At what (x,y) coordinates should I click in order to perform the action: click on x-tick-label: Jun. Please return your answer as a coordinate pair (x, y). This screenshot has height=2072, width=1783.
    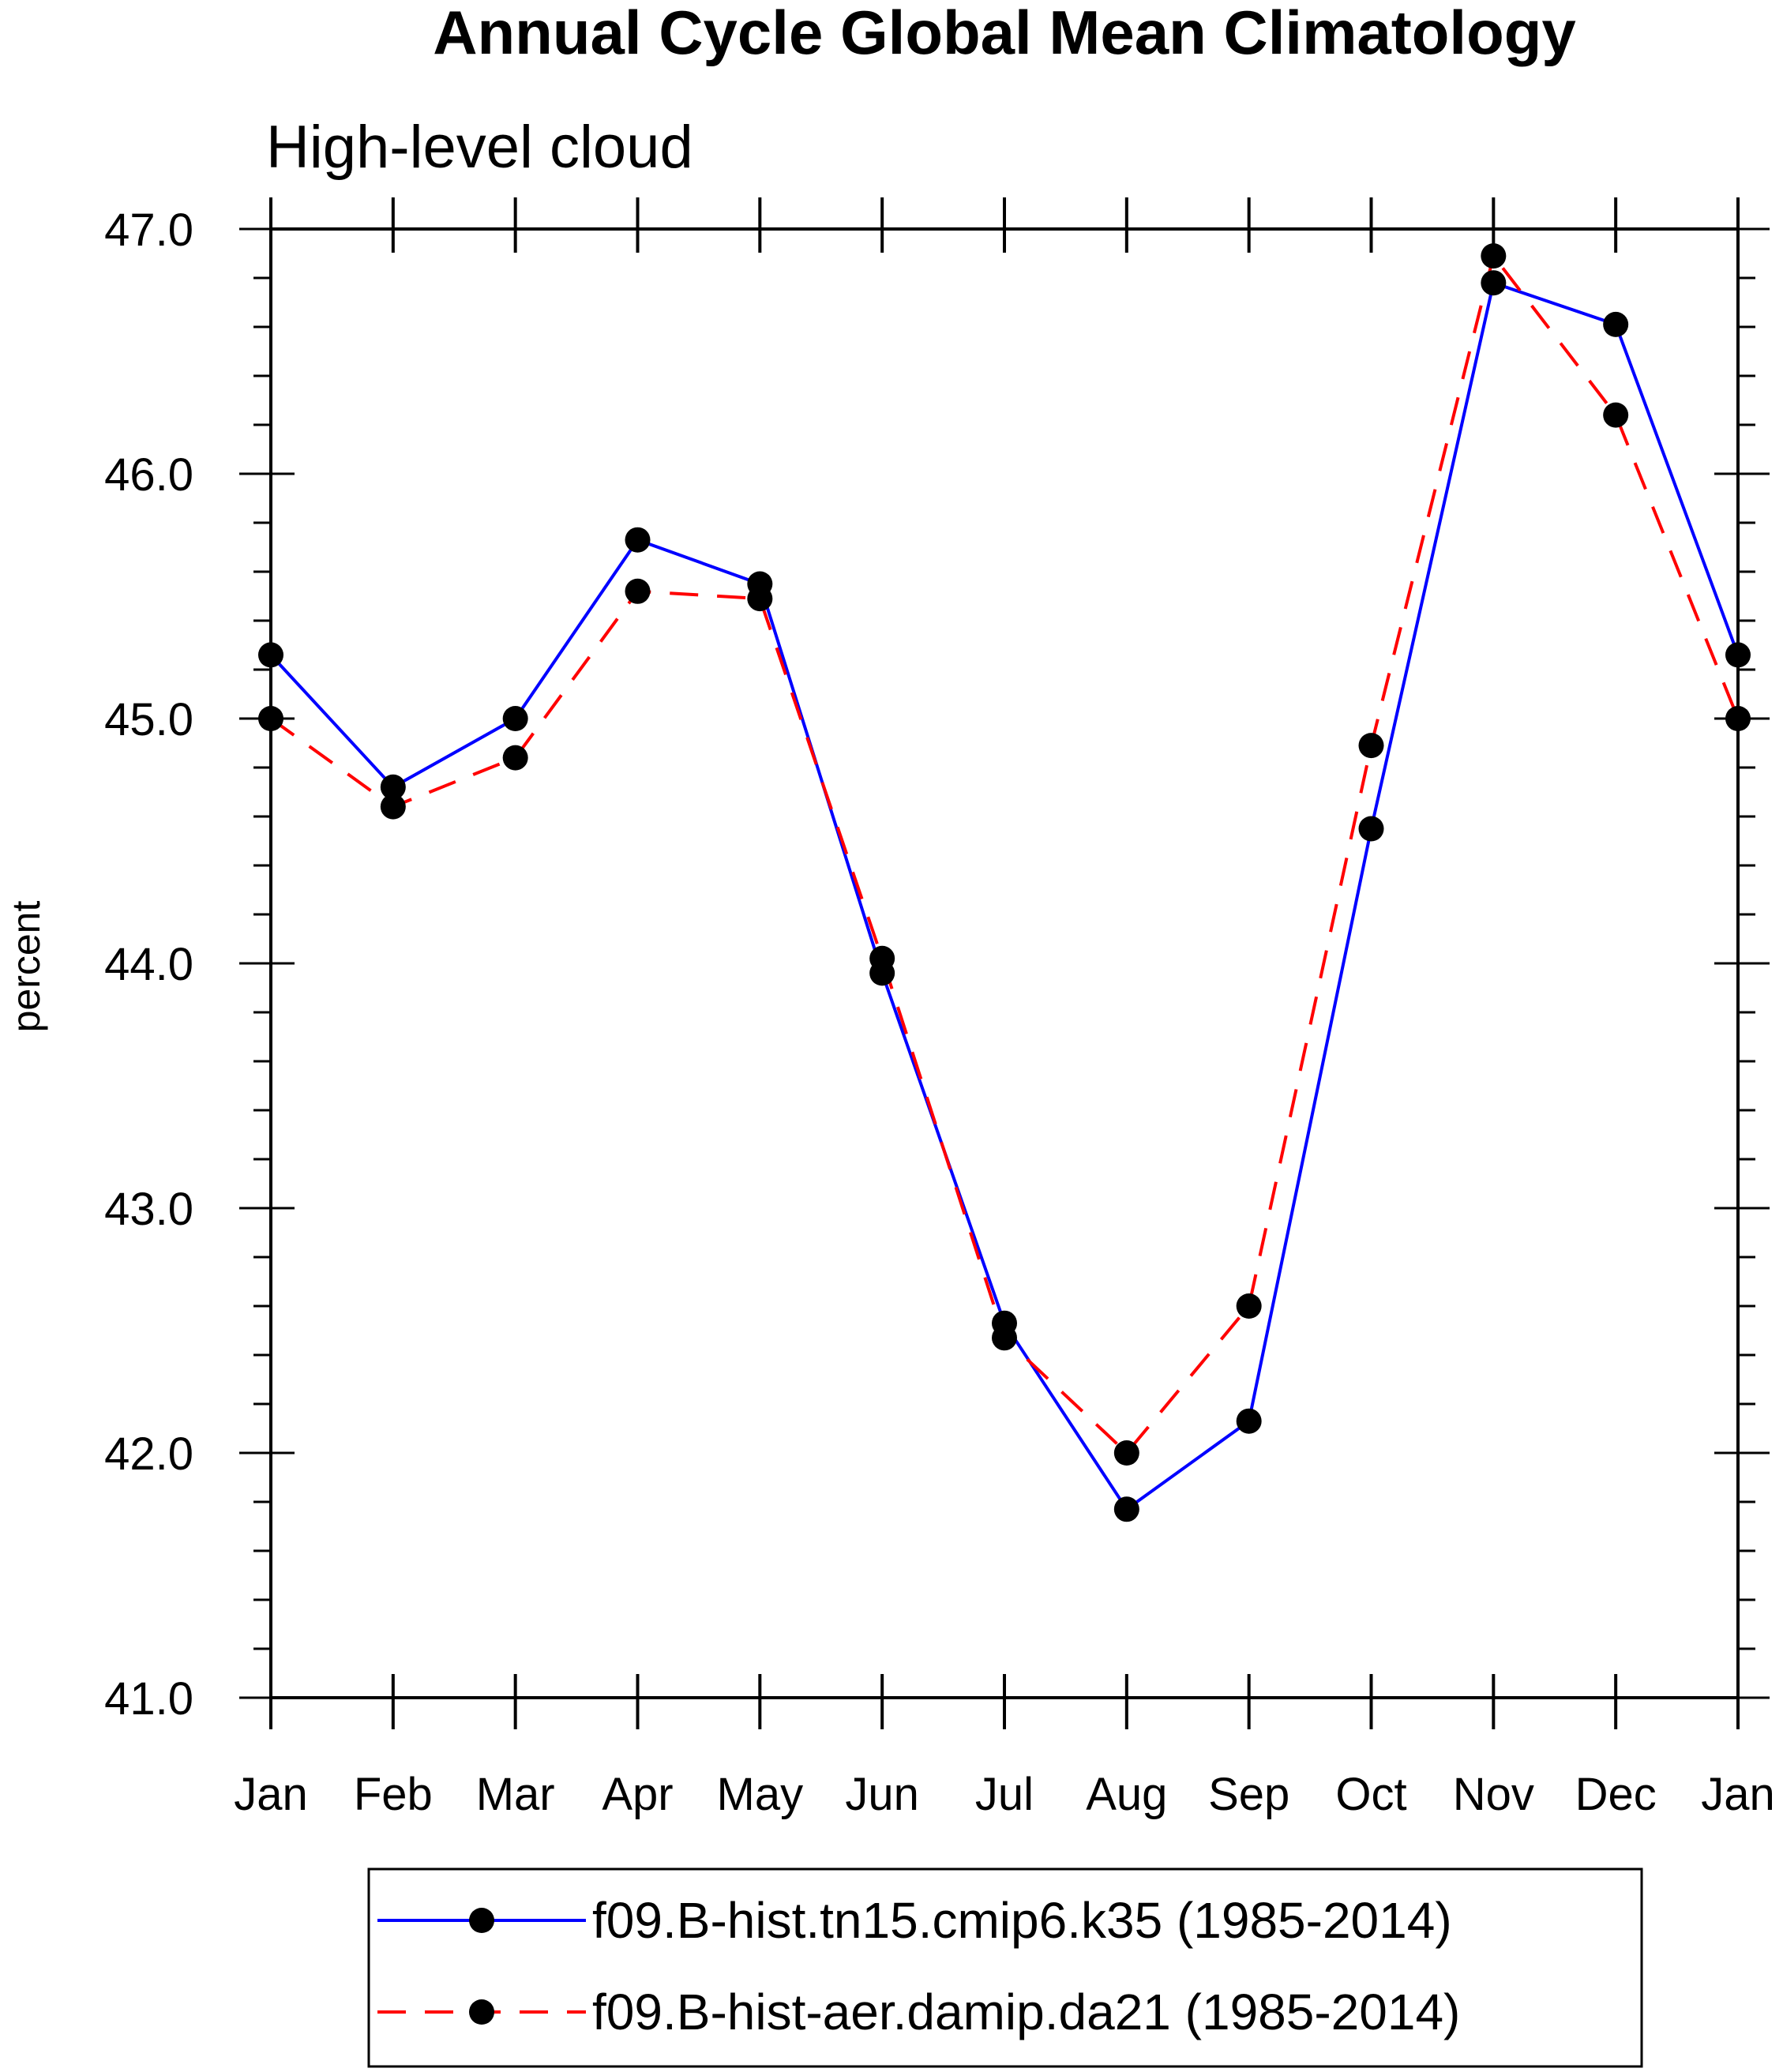
    Looking at the image, I should click on (882, 1794).